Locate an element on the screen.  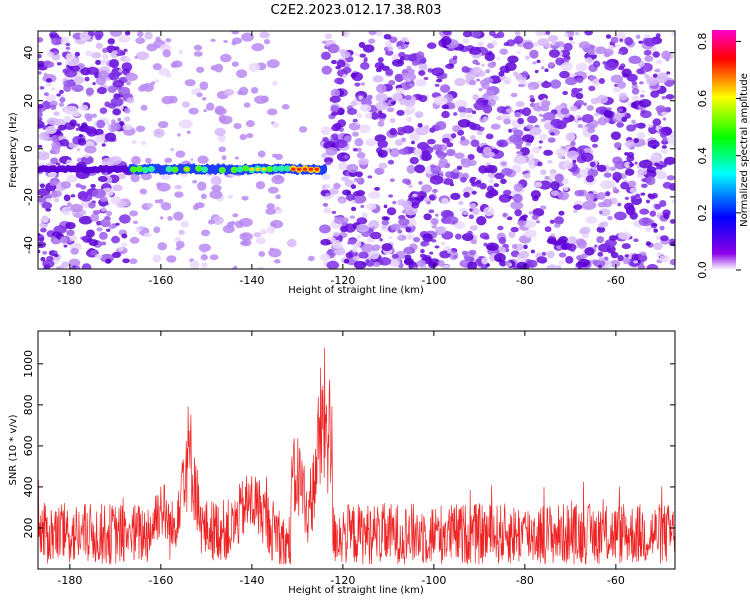
spectrogram-x-tick-label: -140 is located at coordinates (251, 280).